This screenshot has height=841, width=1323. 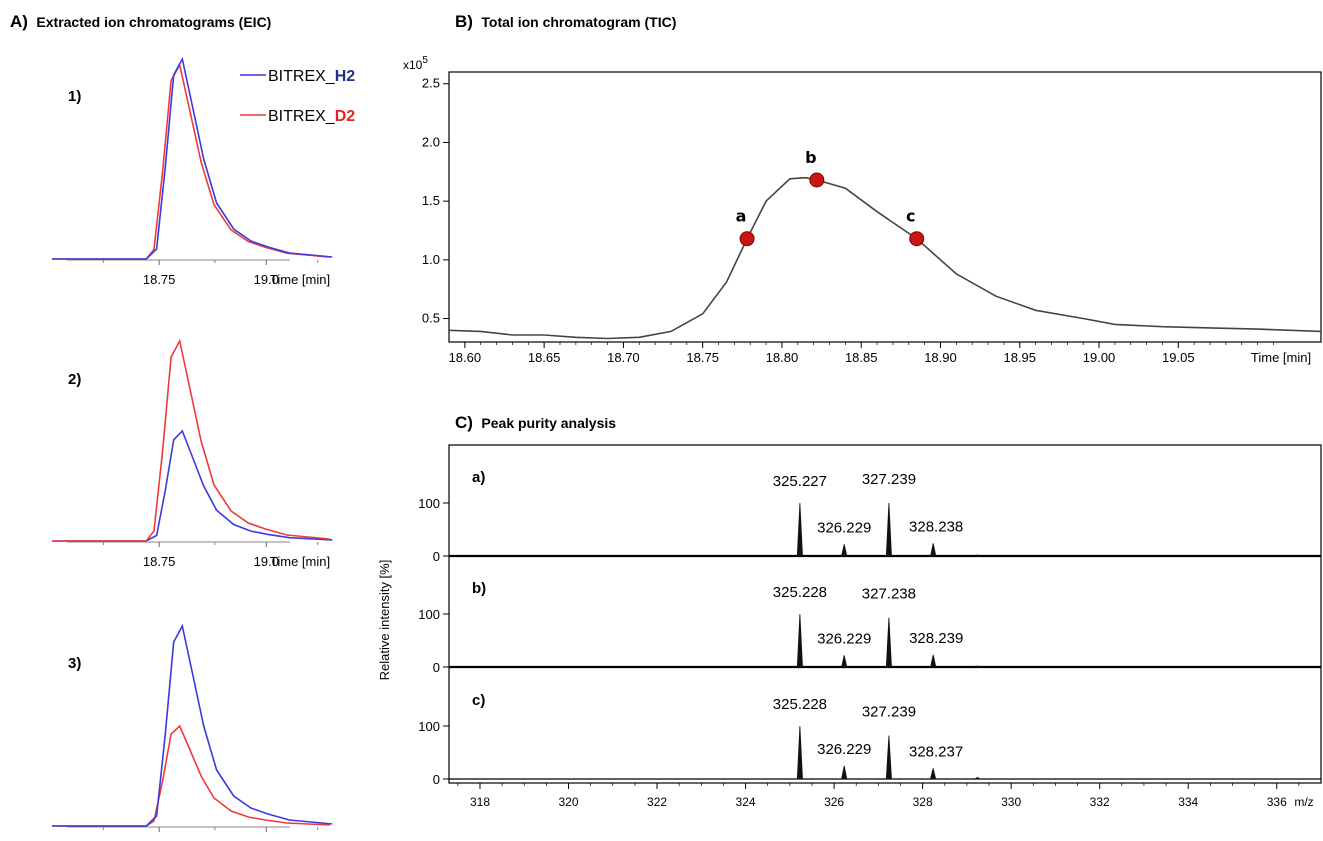 What do you see at coordinates (800, 481) in the screenshot?
I see `spectrum-peak-label: 325.227` at bounding box center [800, 481].